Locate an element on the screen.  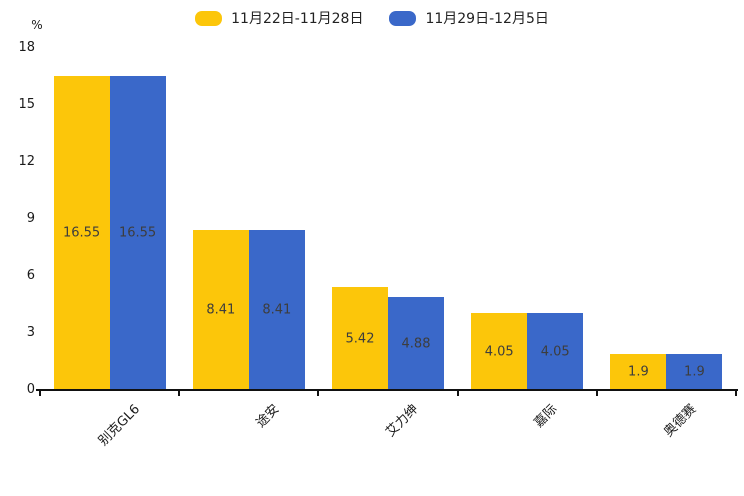
legend-label: 11月29日-12月5日 is located at coordinates (487, 19).